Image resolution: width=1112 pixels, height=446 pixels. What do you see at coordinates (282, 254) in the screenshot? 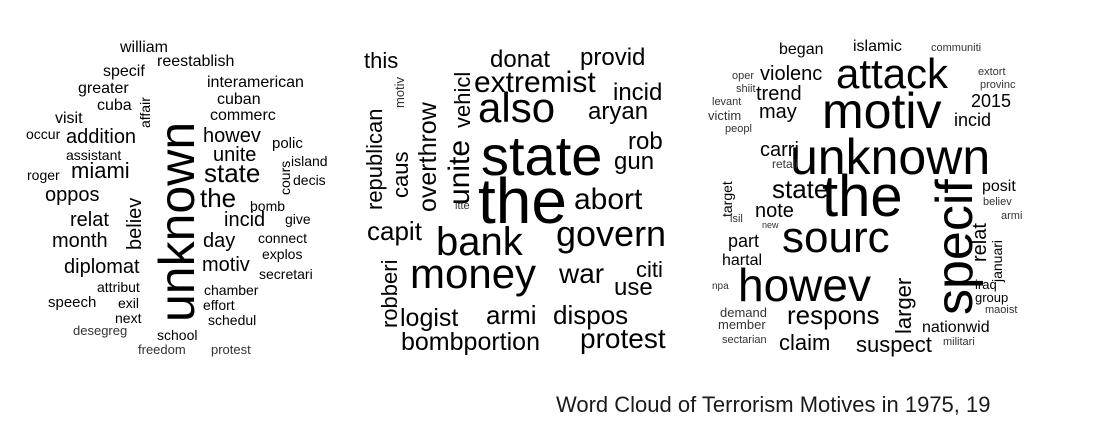
I see `cloud-1-word: explos` at bounding box center [282, 254].